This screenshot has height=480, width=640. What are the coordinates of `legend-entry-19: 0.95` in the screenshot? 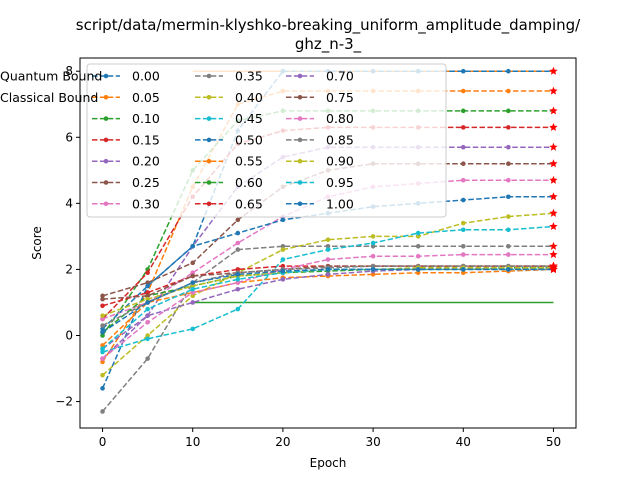 It's located at (320, 182).